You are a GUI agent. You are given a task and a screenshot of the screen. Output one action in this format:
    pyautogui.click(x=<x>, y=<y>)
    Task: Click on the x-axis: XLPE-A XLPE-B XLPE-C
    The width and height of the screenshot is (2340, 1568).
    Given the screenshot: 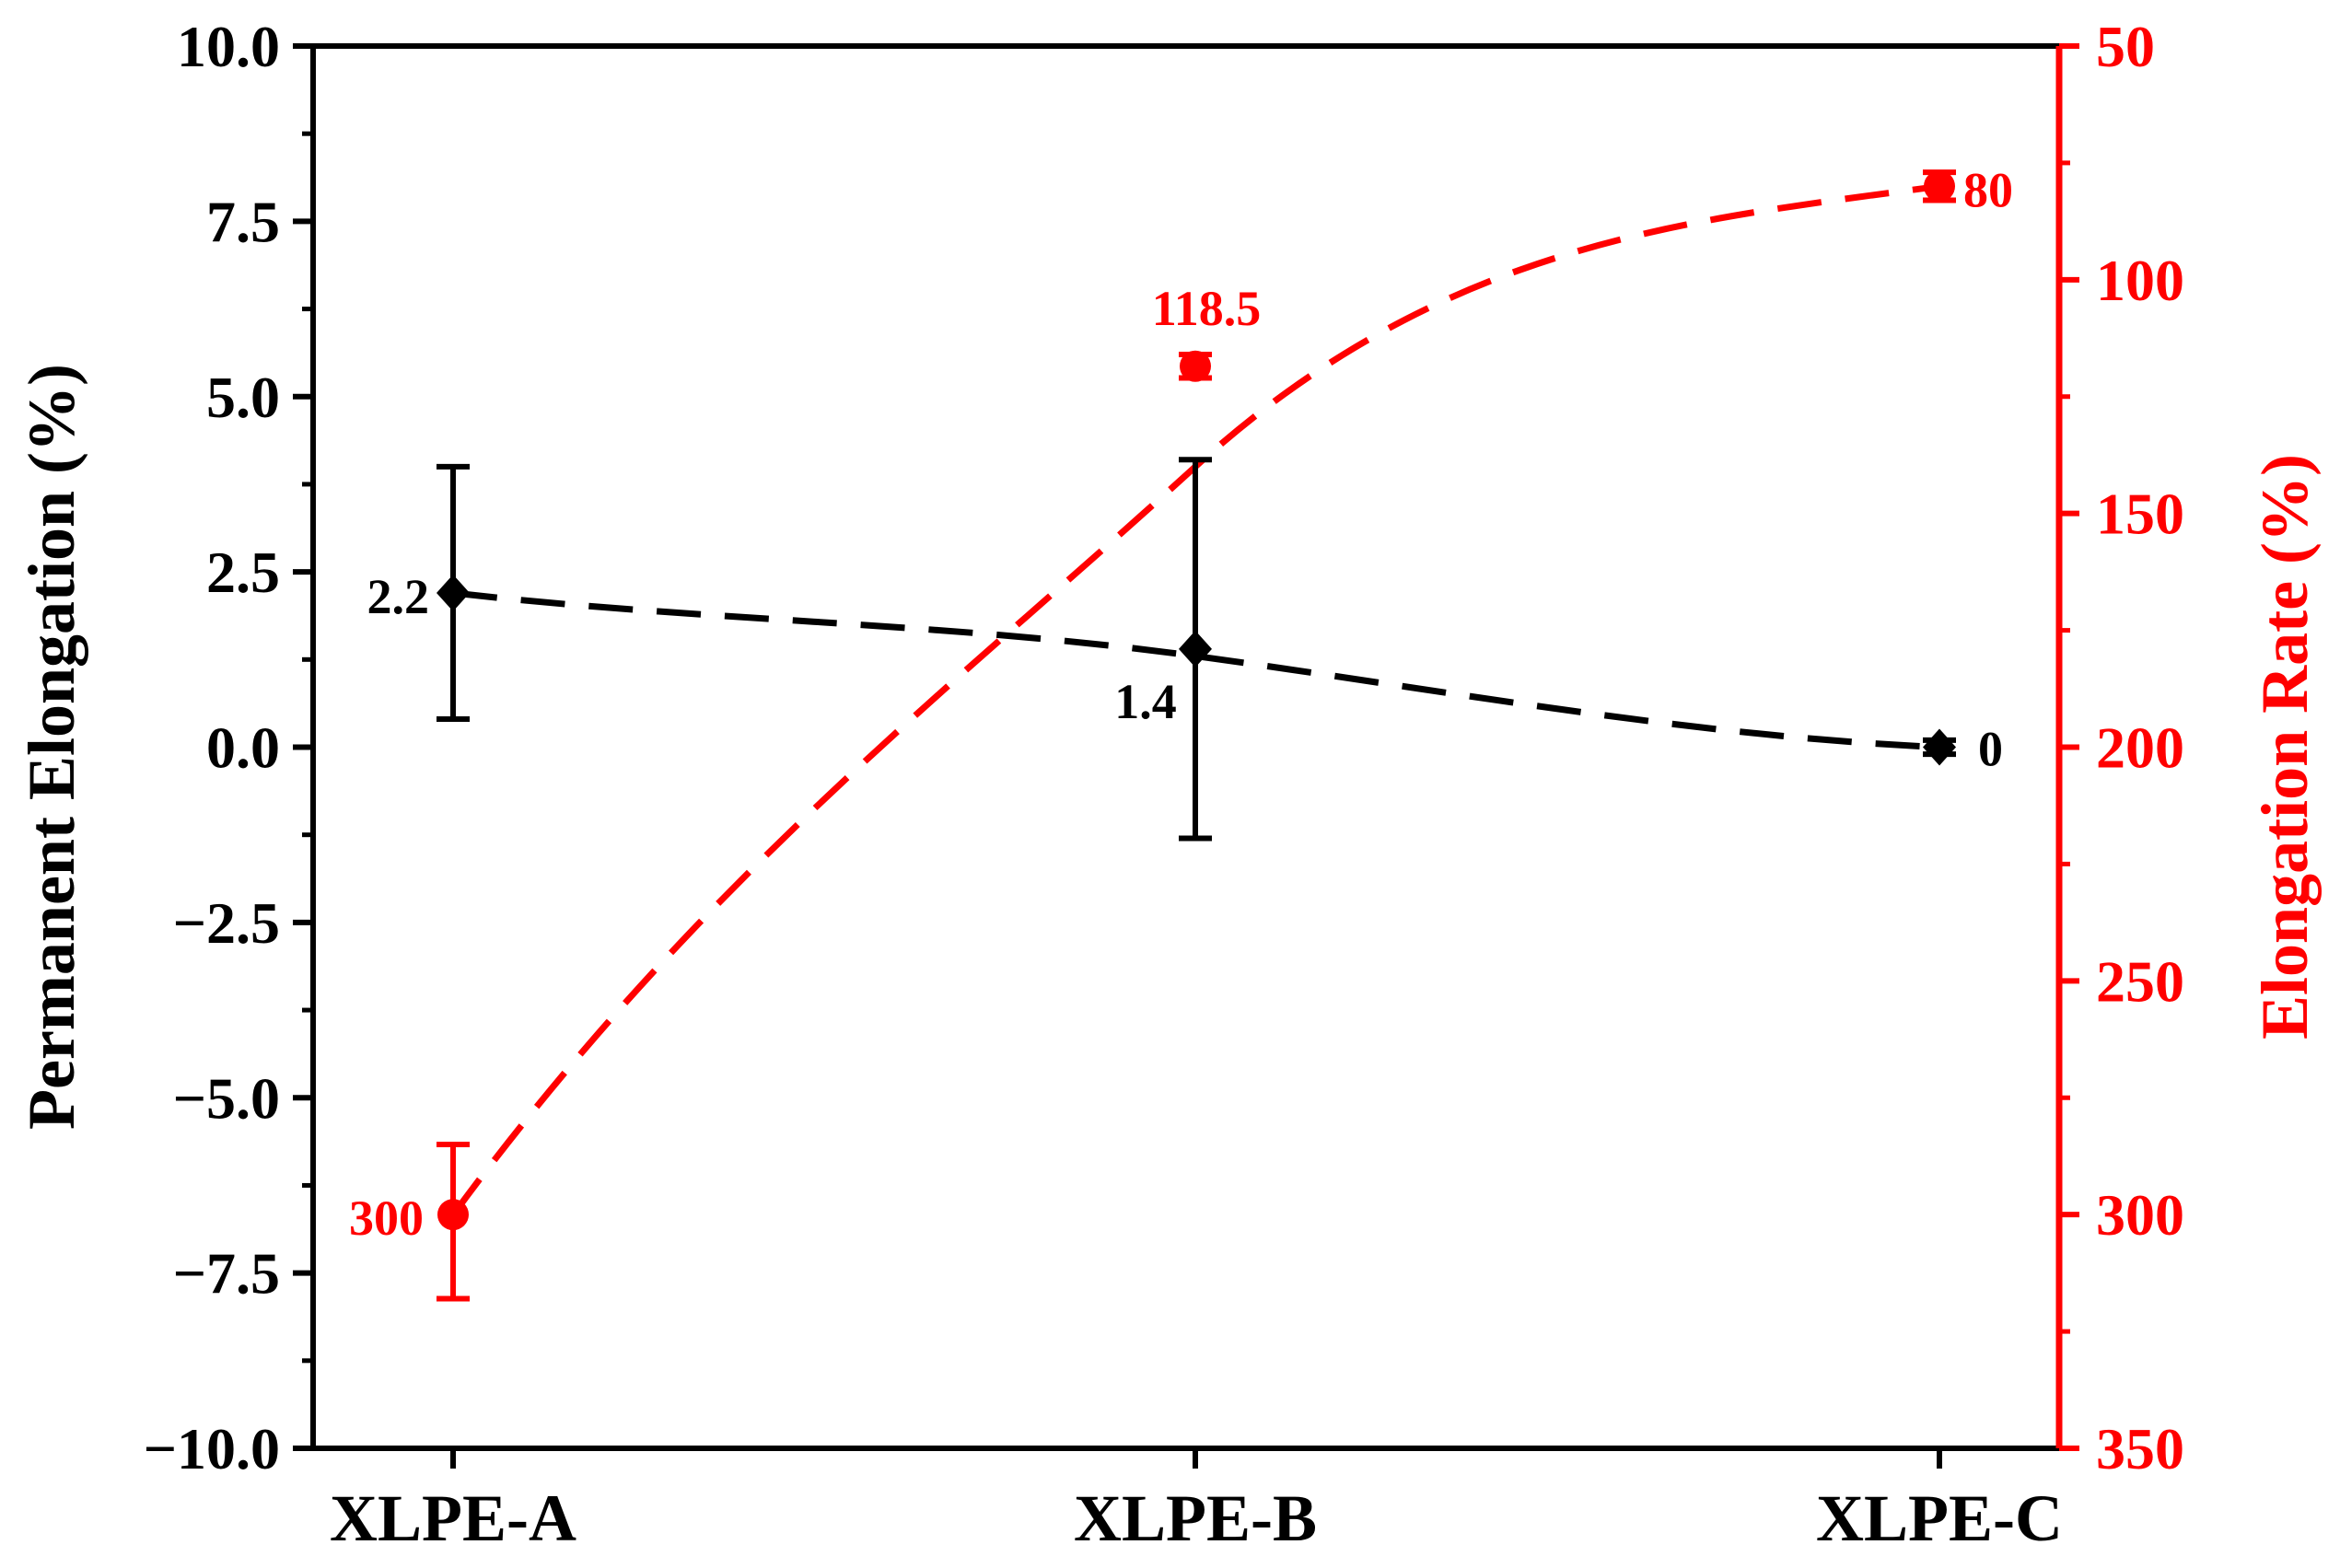 What is the action you would take?
    pyautogui.click(x=1196, y=1501)
    